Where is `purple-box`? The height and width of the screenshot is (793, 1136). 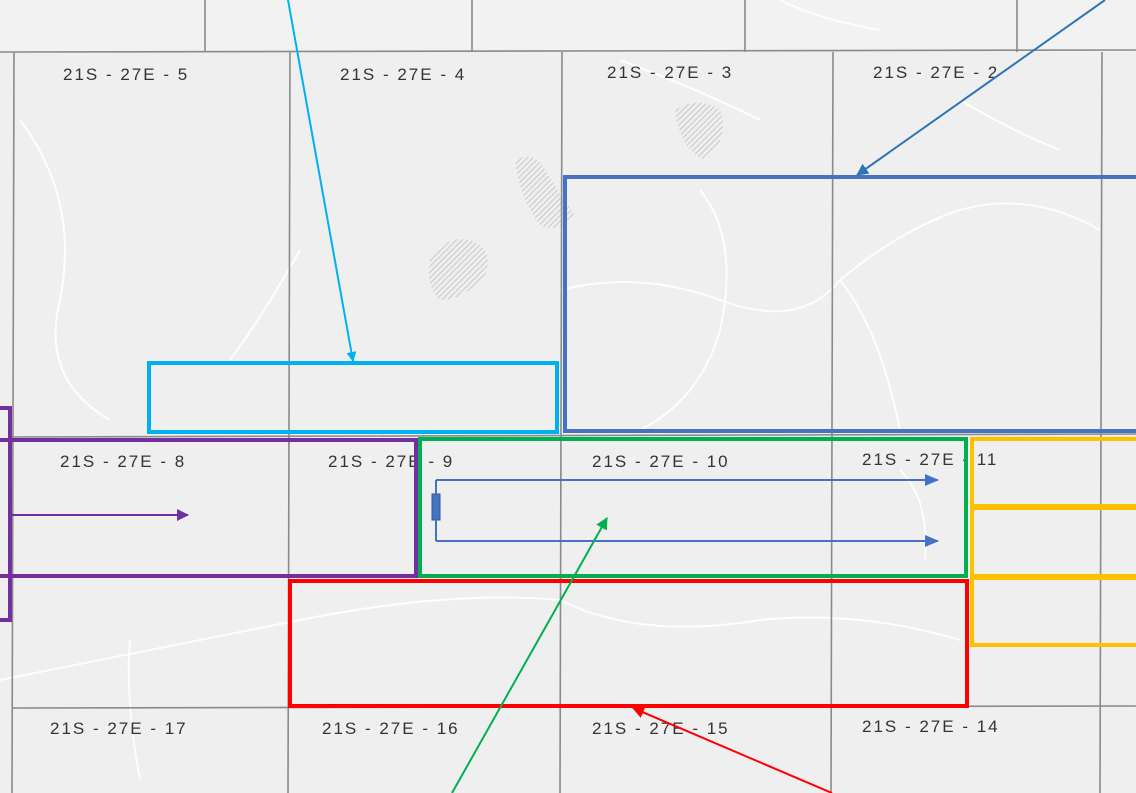
purple-box is located at coordinates (6, 514).